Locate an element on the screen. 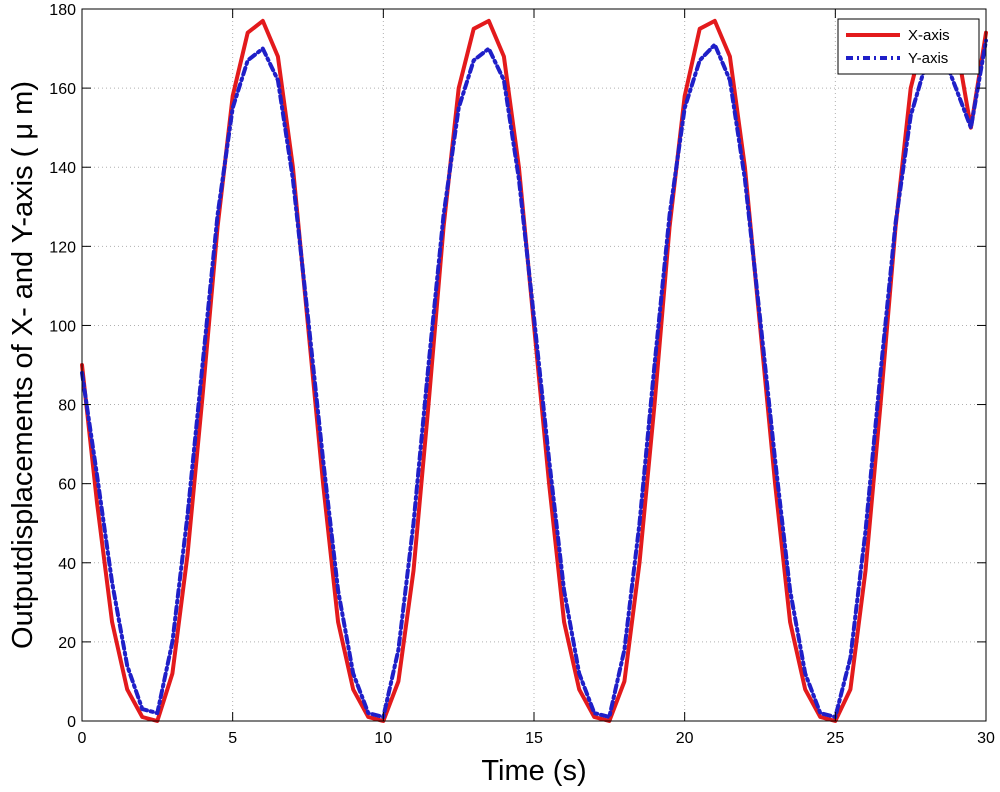 This screenshot has width=1000, height=792. x-tick-label: 10 is located at coordinates (383, 738).